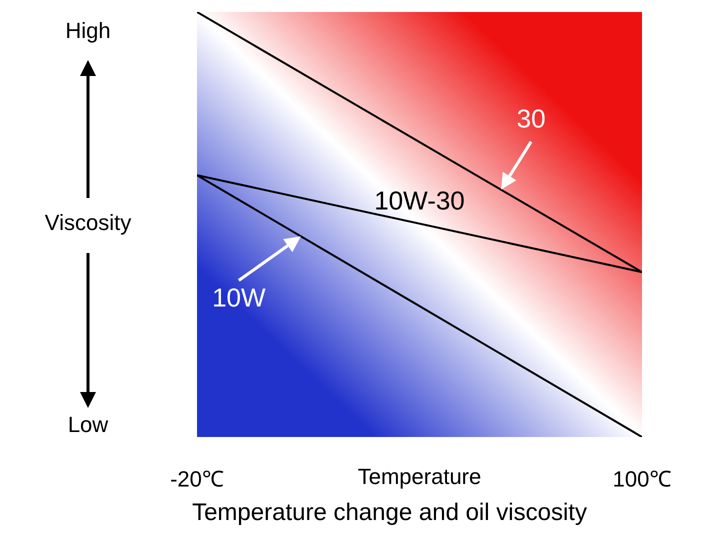 This screenshot has height=537, width=703. What do you see at coordinates (420, 476) in the screenshot?
I see `x-axis-title: Temperature` at bounding box center [420, 476].